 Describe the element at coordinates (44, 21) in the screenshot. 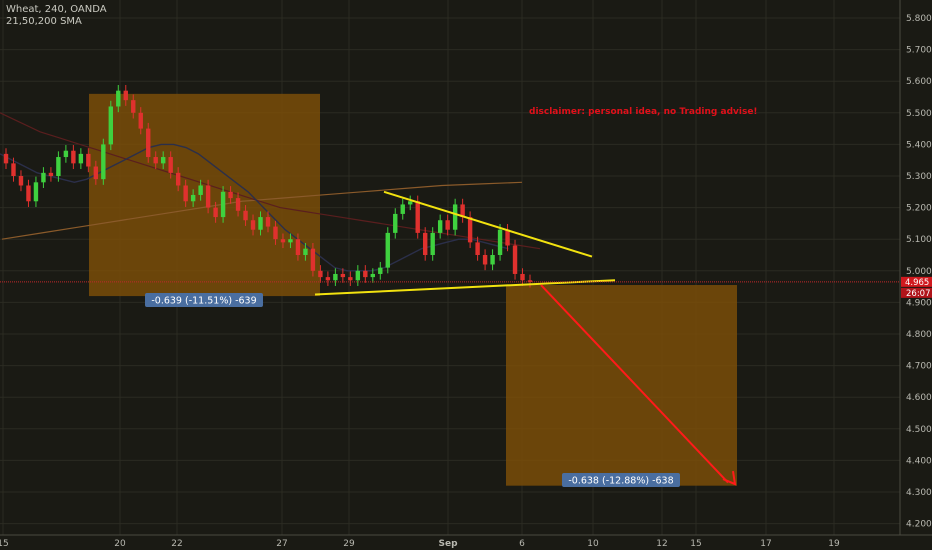

I see `indicator-legend: 21,50,200 SMA` at that location.